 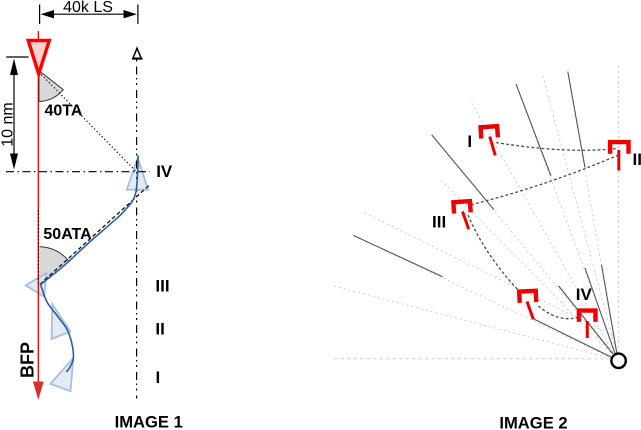 I want to click on svg-text: IMAGE 2, so click(x=533, y=422).